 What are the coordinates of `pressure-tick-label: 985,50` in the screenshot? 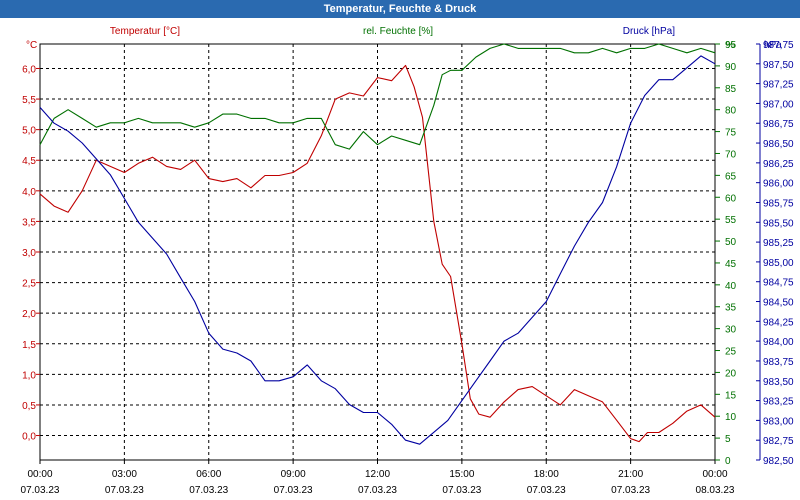 It's located at (778, 223).